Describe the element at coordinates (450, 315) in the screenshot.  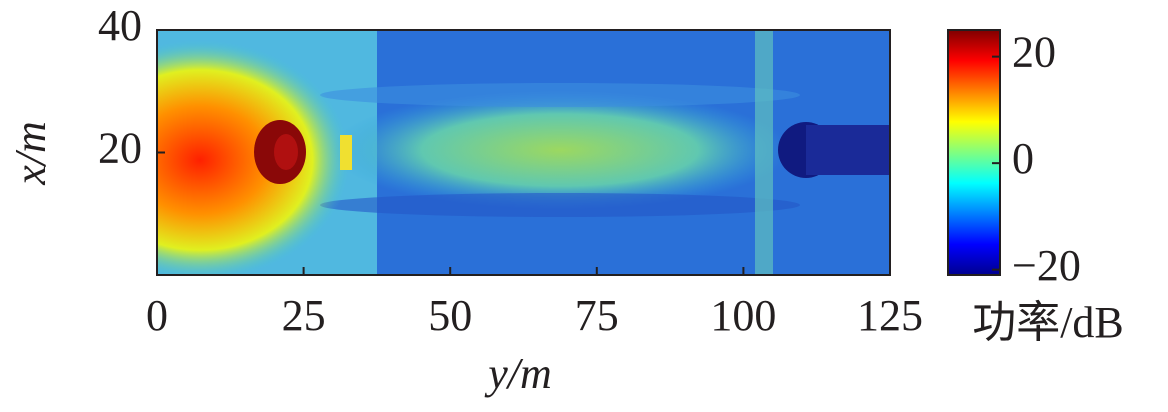
I see `x-tick-label: 50` at that location.